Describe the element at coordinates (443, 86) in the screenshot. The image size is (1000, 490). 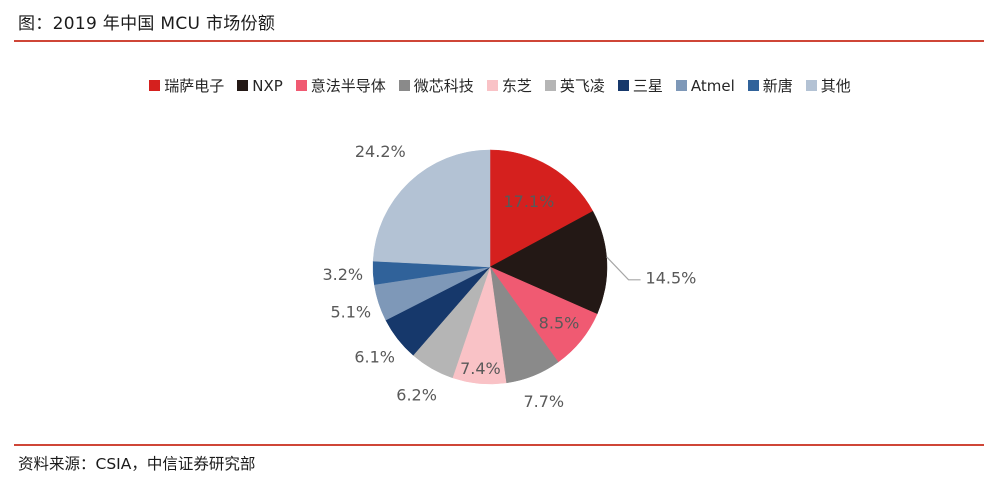
I see `legend-label: 微芯科技` at that location.